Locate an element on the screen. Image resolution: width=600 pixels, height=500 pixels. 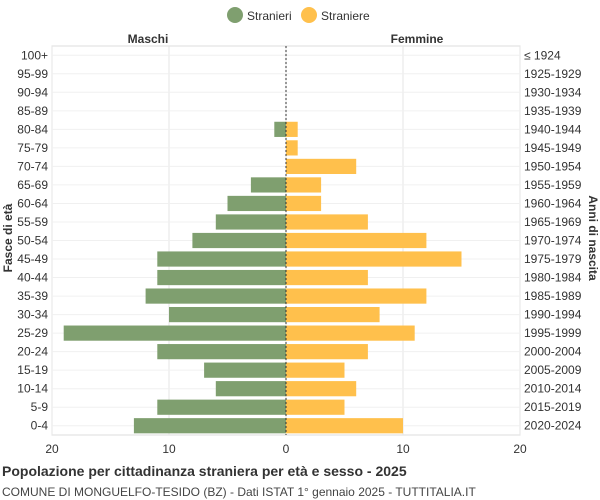
age-label: 65-69 is located at coordinates (32, 185).